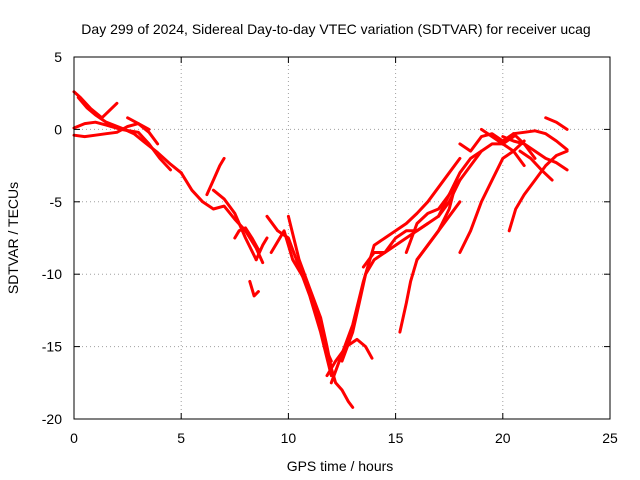 The height and width of the screenshot is (480, 640). What do you see at coordinates (13, 238) in the screenshot?
I see `y-axis-label: SDTVAR / TECUs` at bounding box center [13, 238].